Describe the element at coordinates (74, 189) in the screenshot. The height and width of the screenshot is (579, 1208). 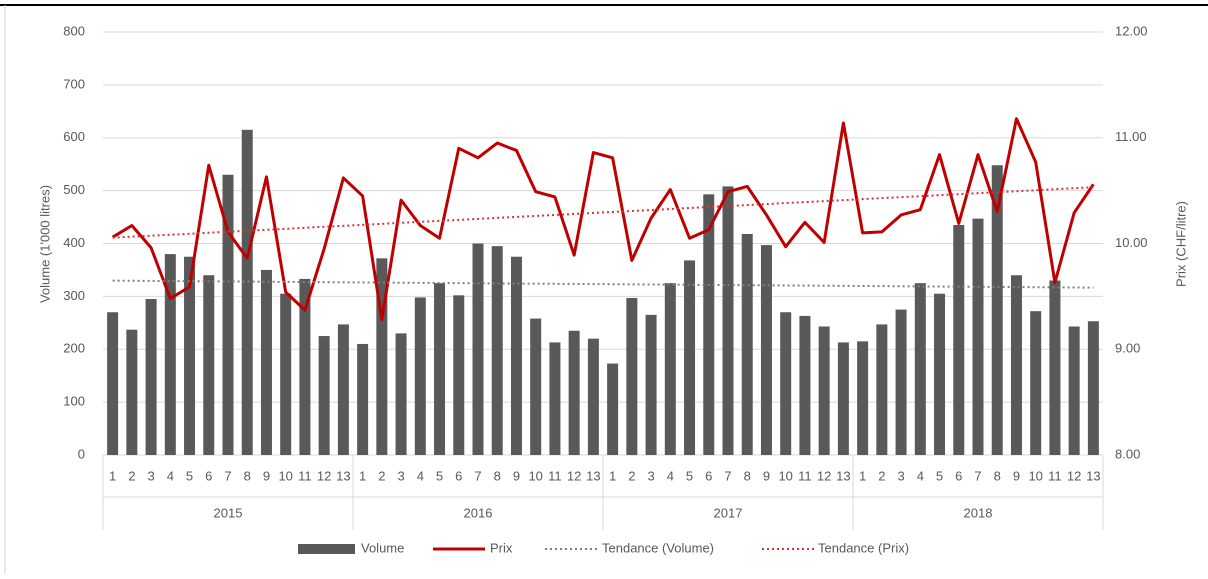
I see `y-tick-label: 500` at that location.